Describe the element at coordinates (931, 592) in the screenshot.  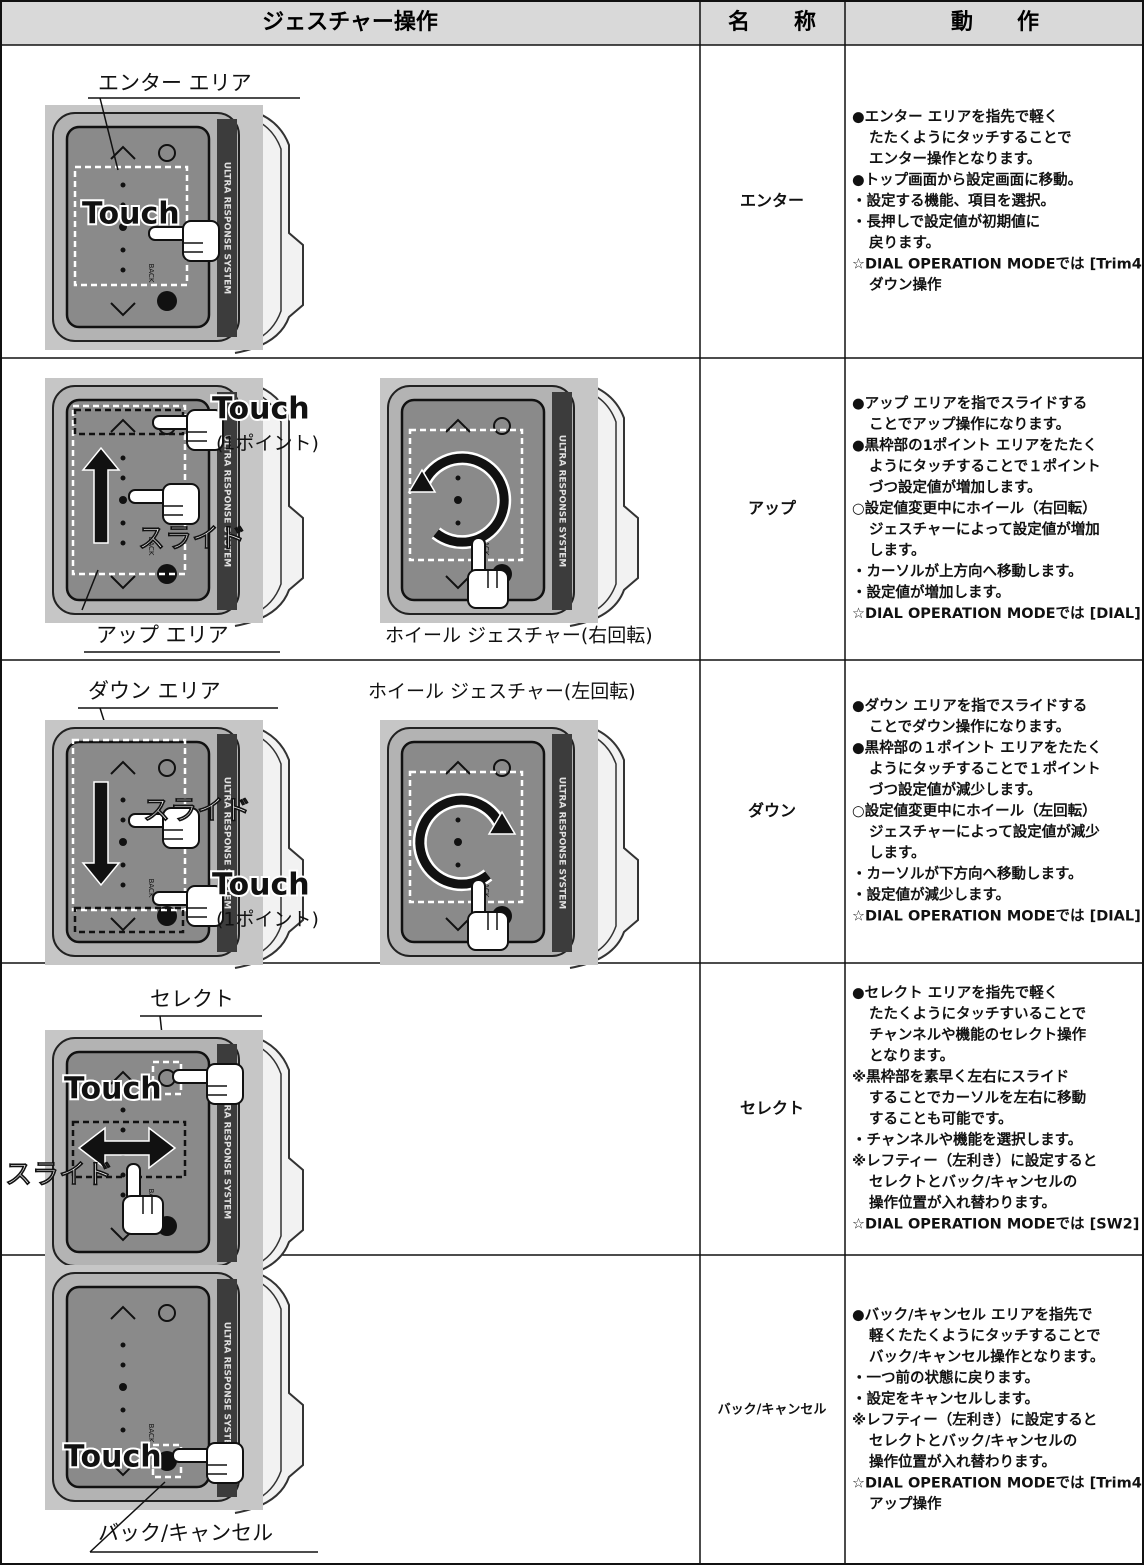
I see `action-line: ・設定値が増加します。` at that location.